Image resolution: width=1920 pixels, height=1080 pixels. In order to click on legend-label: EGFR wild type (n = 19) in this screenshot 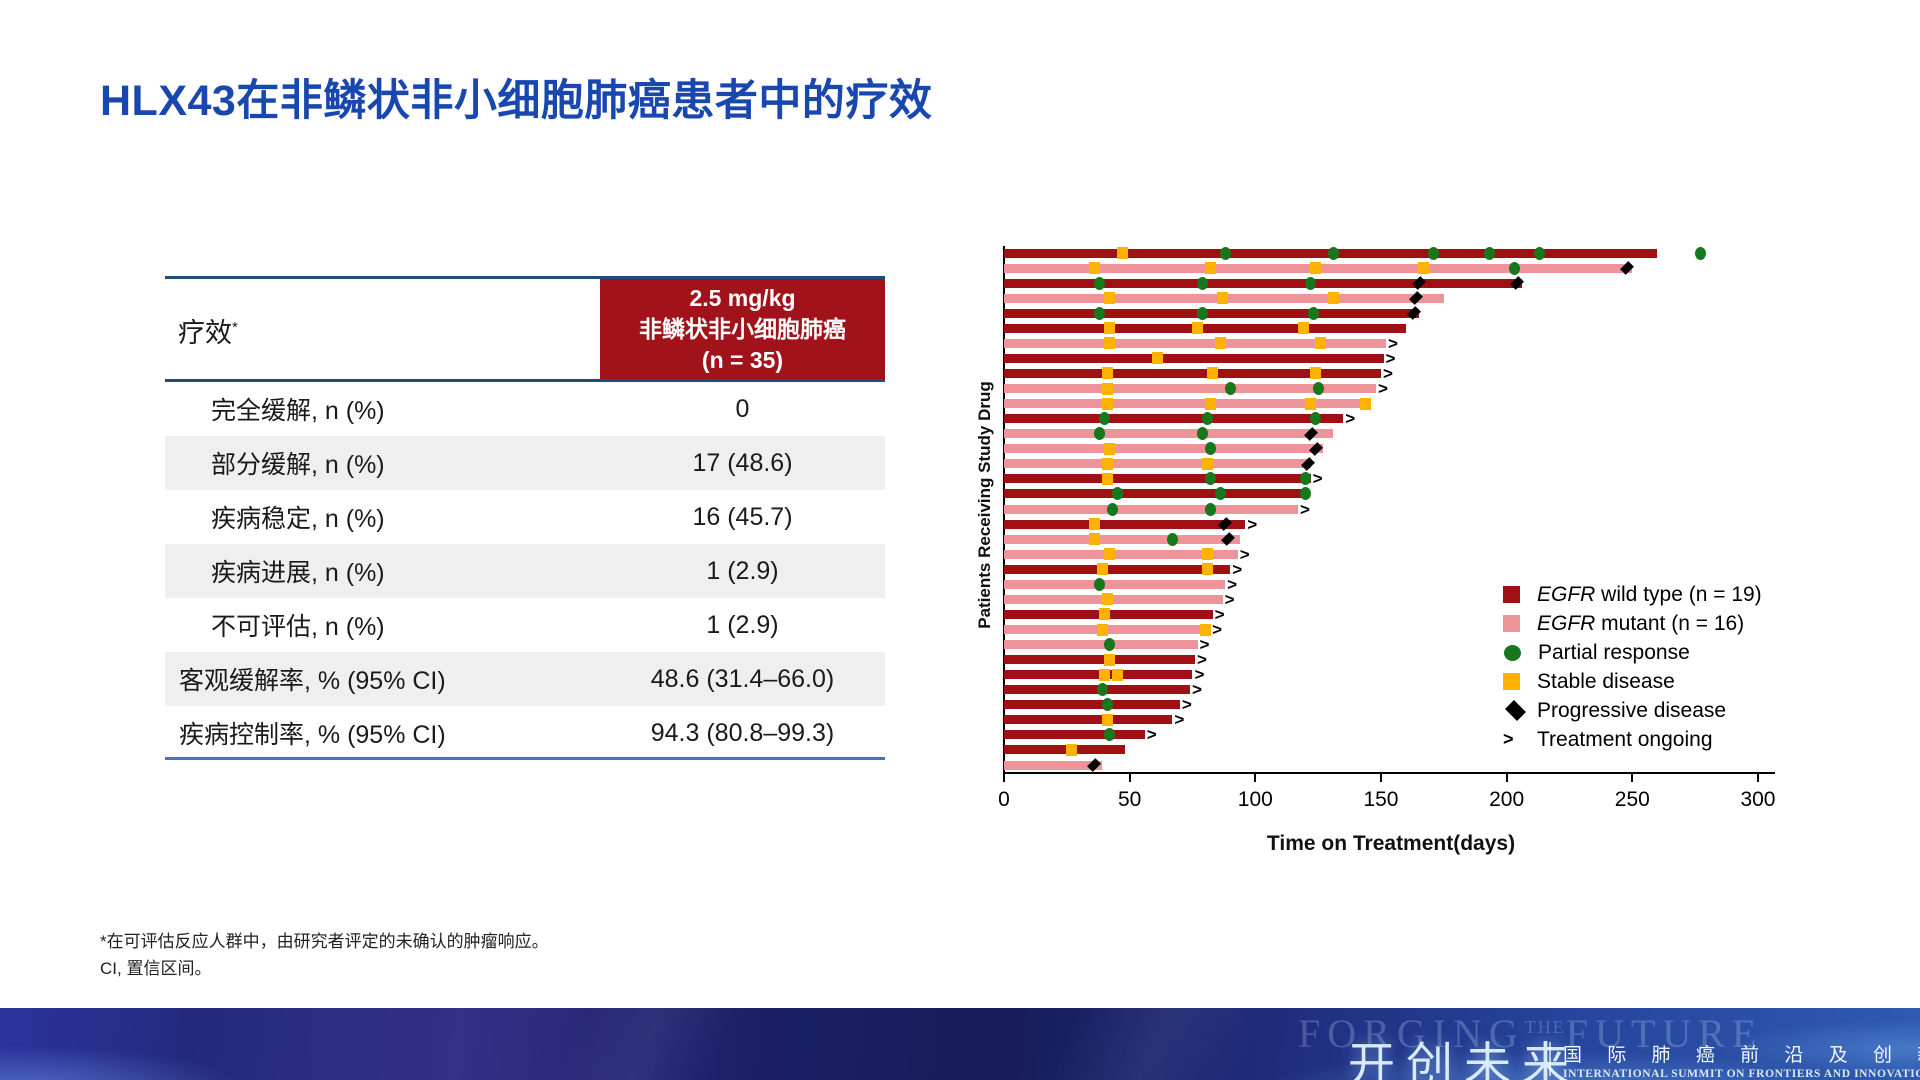, I will do `click(1649, 594)`.